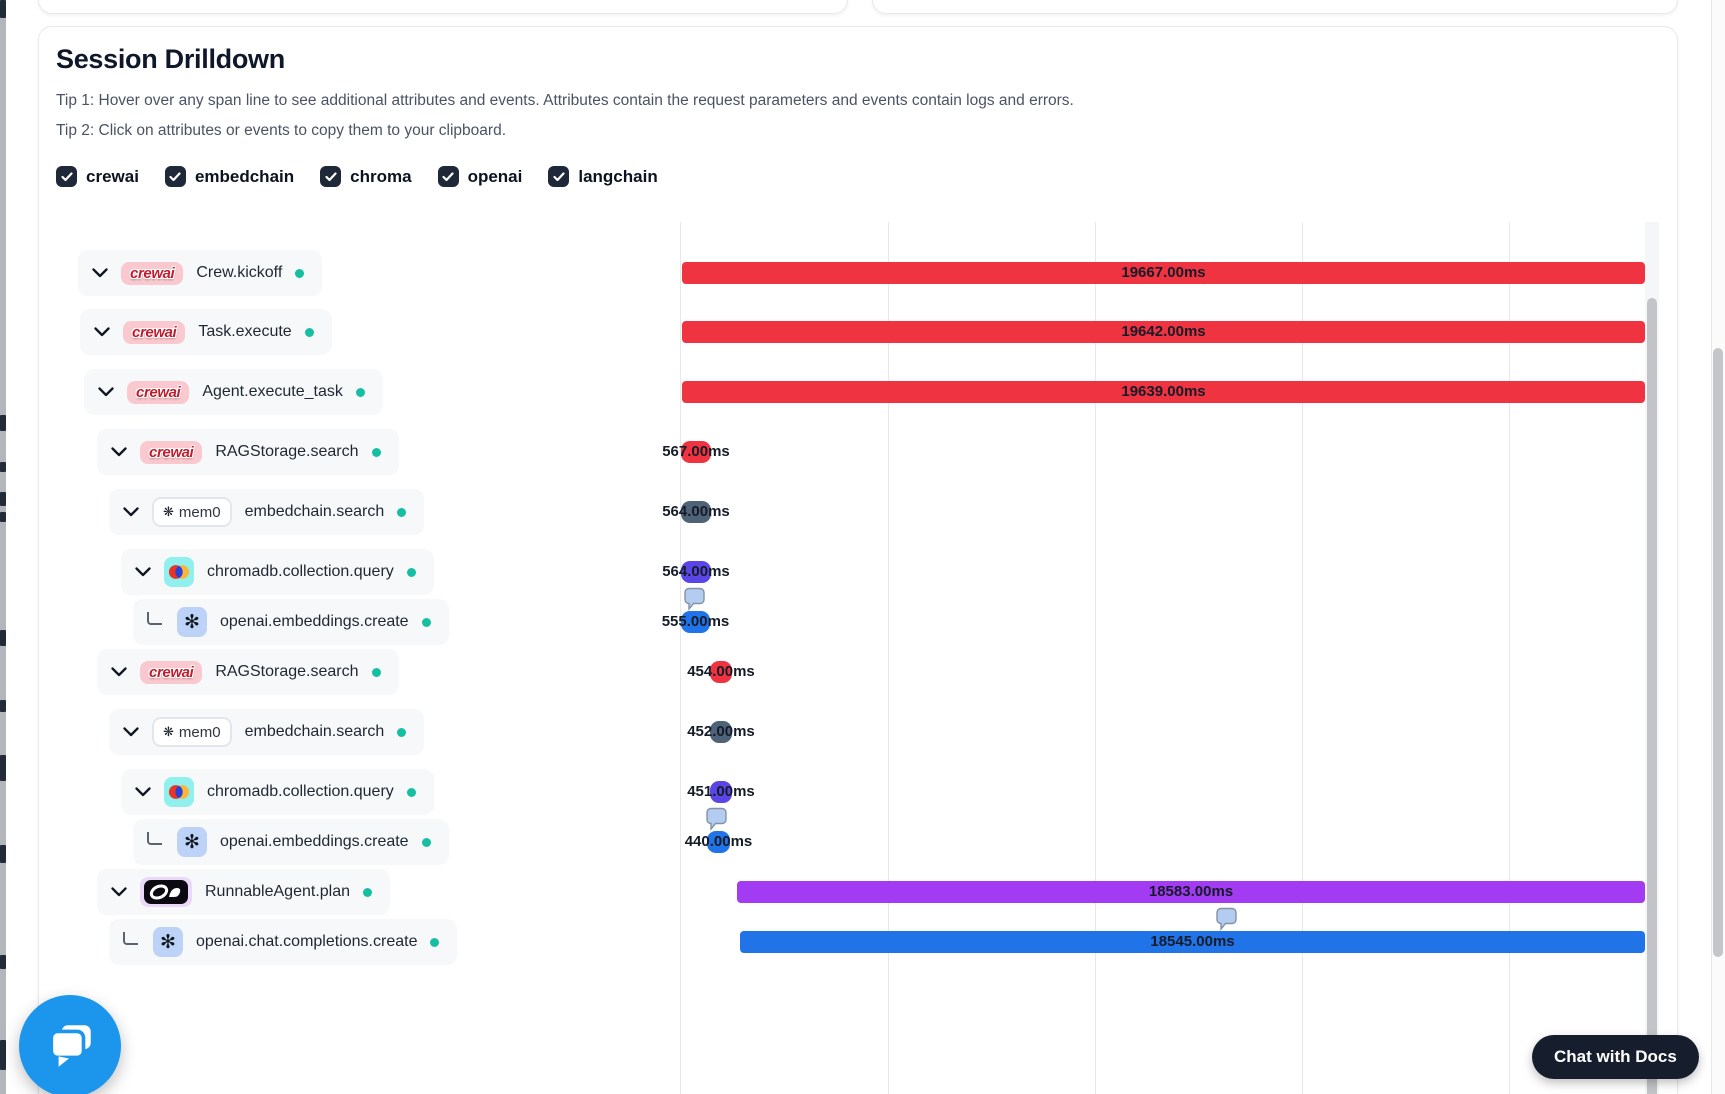 The image size is (1725, 1094). I want to click on span-duration: 567.00ms, so click(696, 451).